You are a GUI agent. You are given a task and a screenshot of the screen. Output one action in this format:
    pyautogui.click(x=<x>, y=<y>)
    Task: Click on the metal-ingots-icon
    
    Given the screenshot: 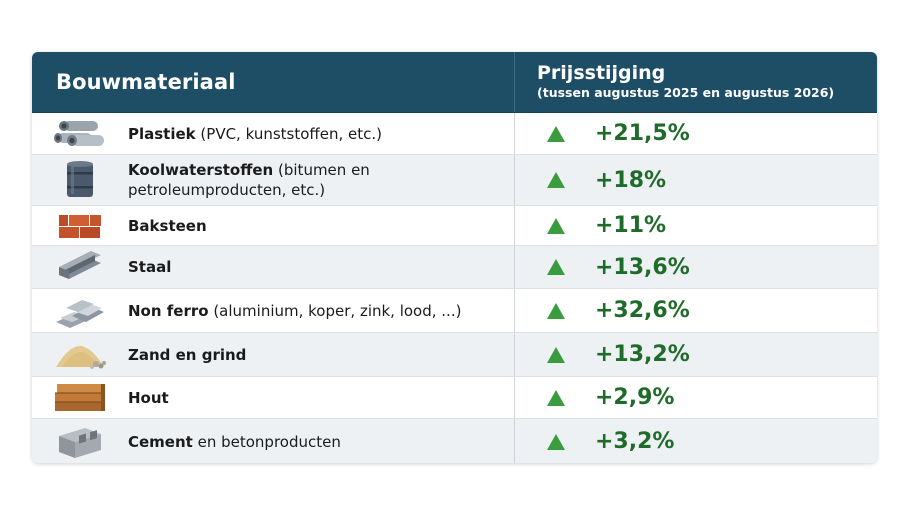 What is the action you would take?
    pyautogui.click(x=80, y=311)
    